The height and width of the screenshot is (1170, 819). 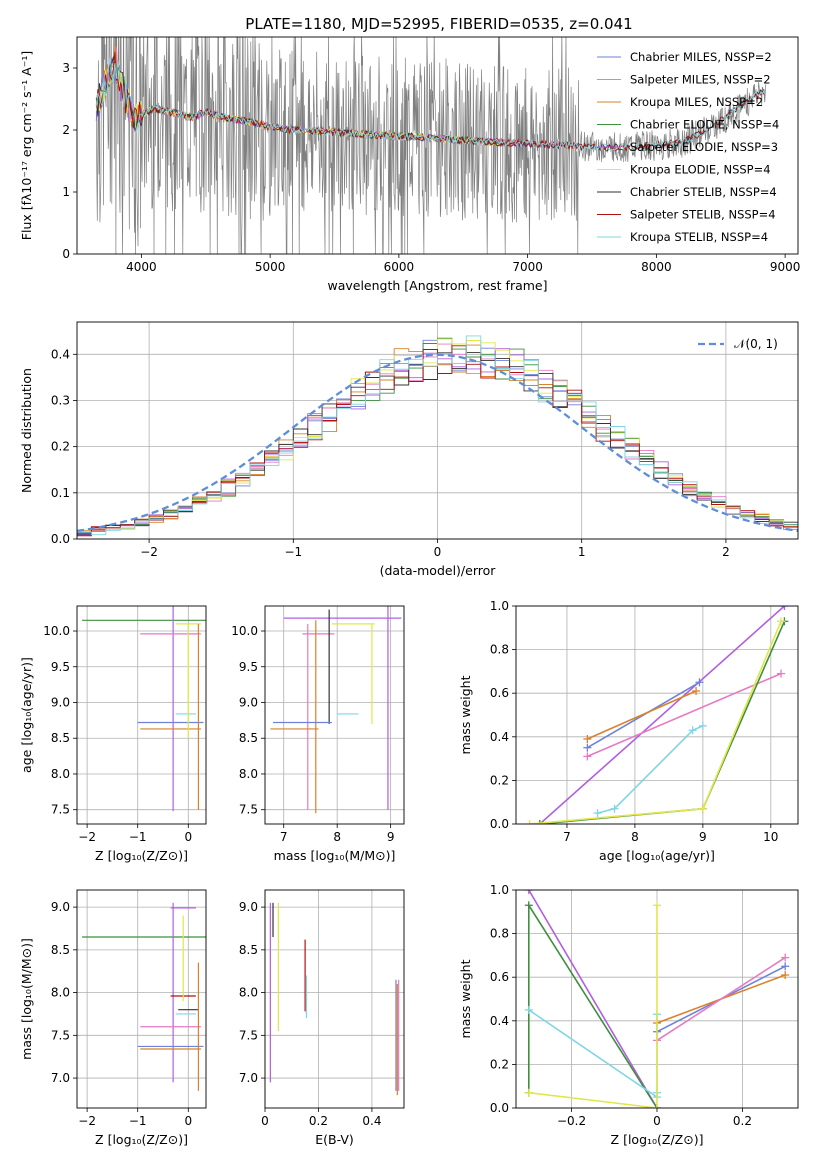 What do you see at coordinates (756, 344) in the screenshot?
I see `legend-entry: 𝒩(0, 1)` at bounding box center [756, 344].